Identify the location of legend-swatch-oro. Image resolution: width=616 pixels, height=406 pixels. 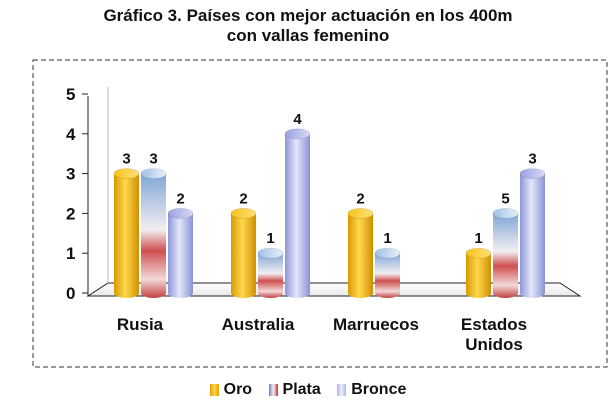
(214, 390).